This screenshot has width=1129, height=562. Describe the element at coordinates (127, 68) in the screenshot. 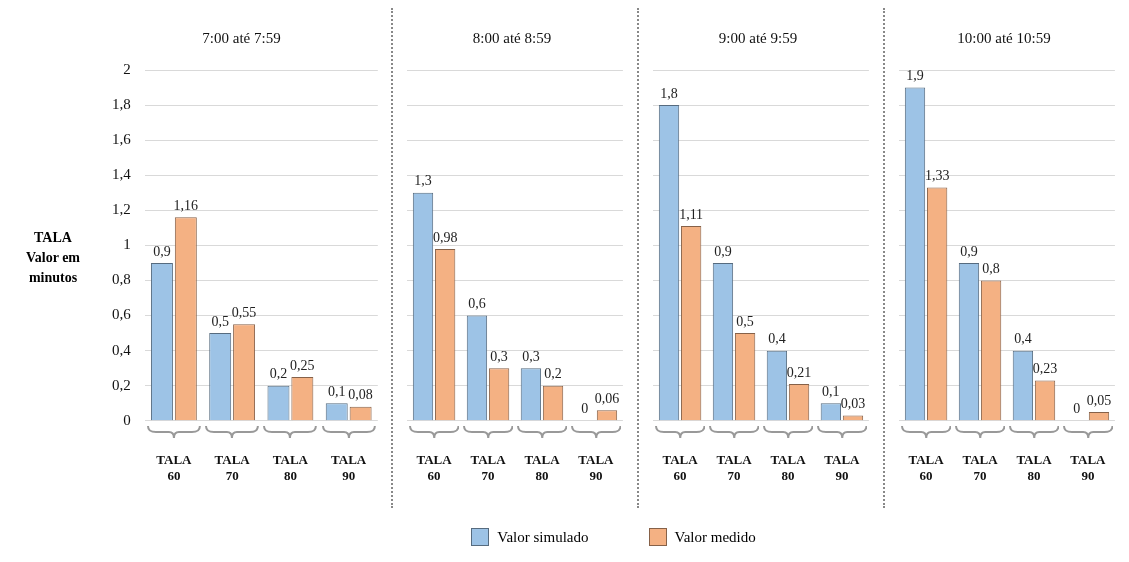

I see `y-tick-label: 2` at that location.